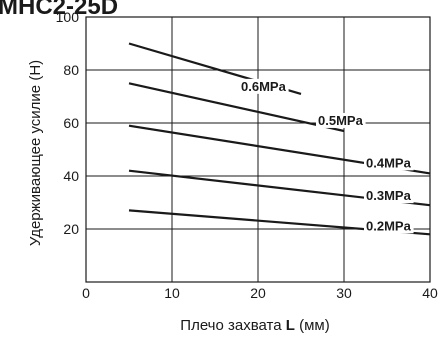  What do you see at coordinates (344, 293) in the screenshot?
I see `x-tick-label: 30` at bounding box center [344, 293].